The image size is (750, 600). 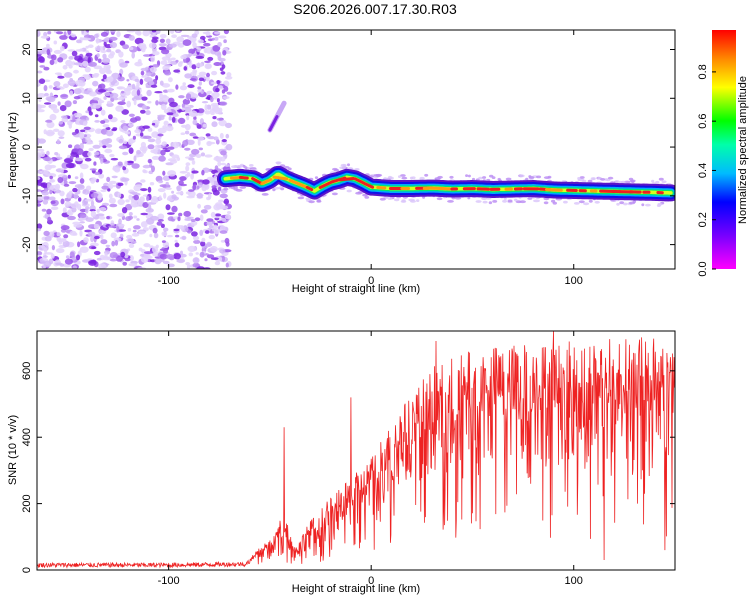 I want to click on y-tick-label: 200, so click(x=27, y=503).